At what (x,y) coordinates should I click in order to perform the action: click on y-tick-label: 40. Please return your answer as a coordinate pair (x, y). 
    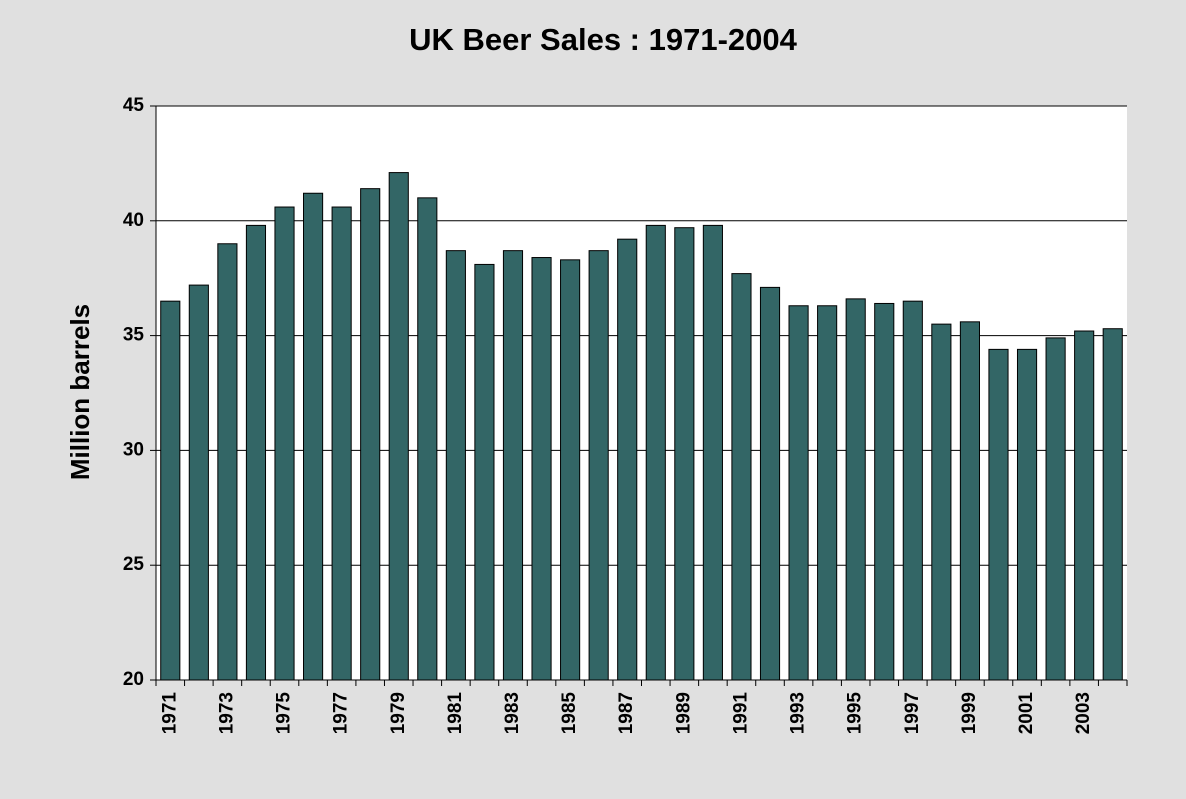
    Looking at the image, I should click on (133, 220).